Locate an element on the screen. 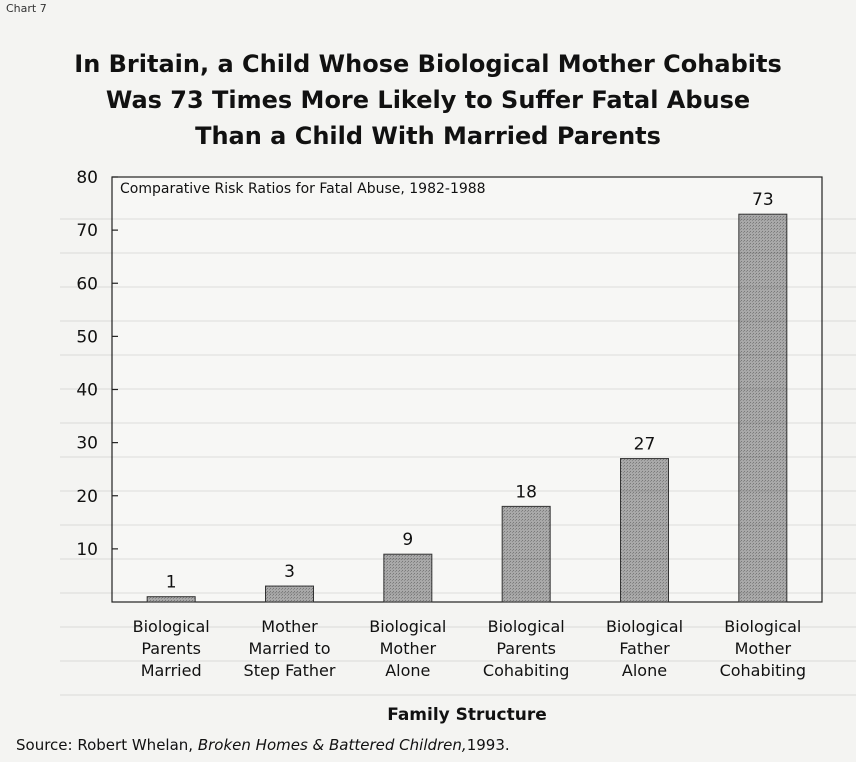 Image resolution: width=856 pixels, height=762 pixels. bar-data-label: 9 is located at coordinates (407, 540).